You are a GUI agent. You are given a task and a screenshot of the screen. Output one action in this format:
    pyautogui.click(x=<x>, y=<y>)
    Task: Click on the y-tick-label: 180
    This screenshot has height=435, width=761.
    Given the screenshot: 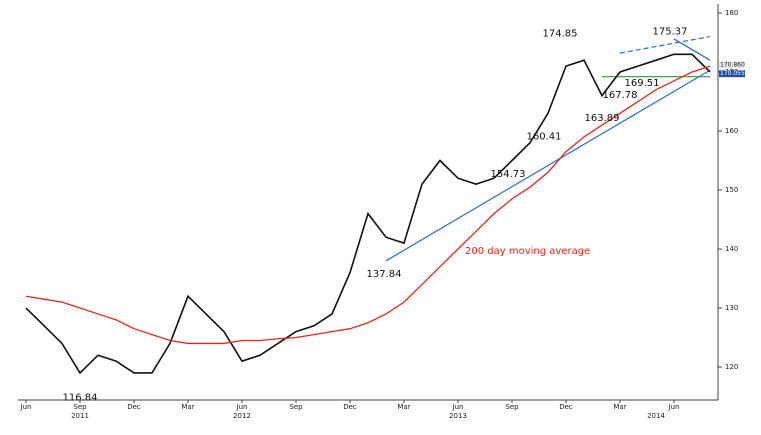 What is the action you would take?
    pyautogui.click(x=731, y=13)
    